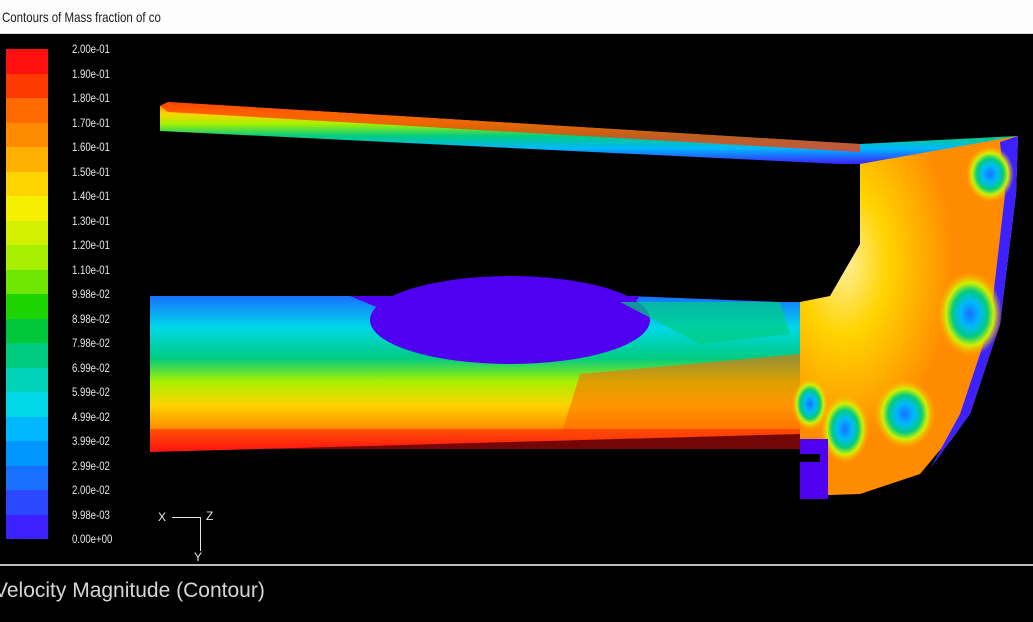 This screenshot has width=1033, height=622. I want to click on color-scale-label: 9.98e-02, so click(91, 294).